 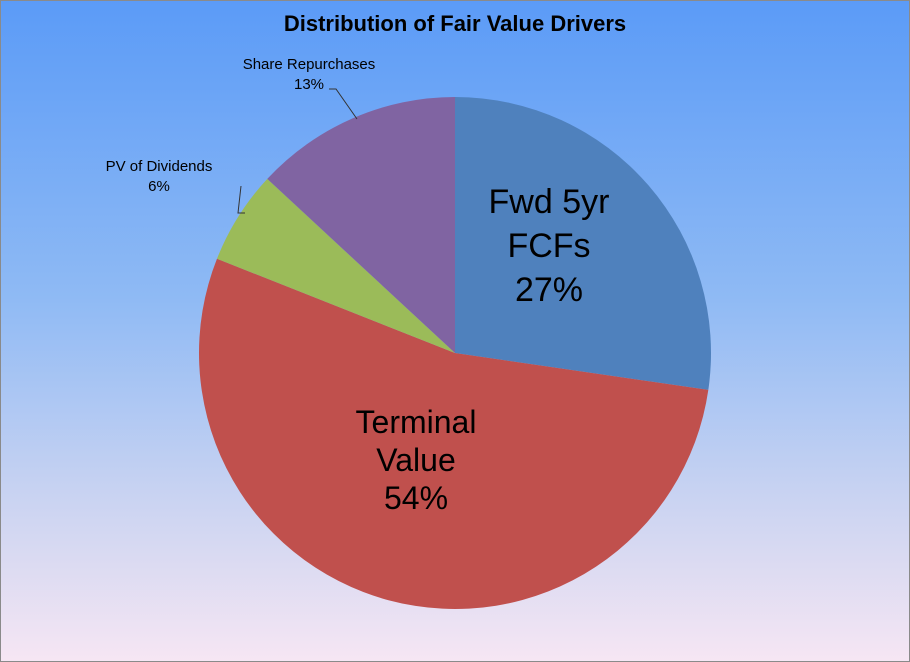 I want to click on slice-name-label: FCFs, so click(x=548, y=246).